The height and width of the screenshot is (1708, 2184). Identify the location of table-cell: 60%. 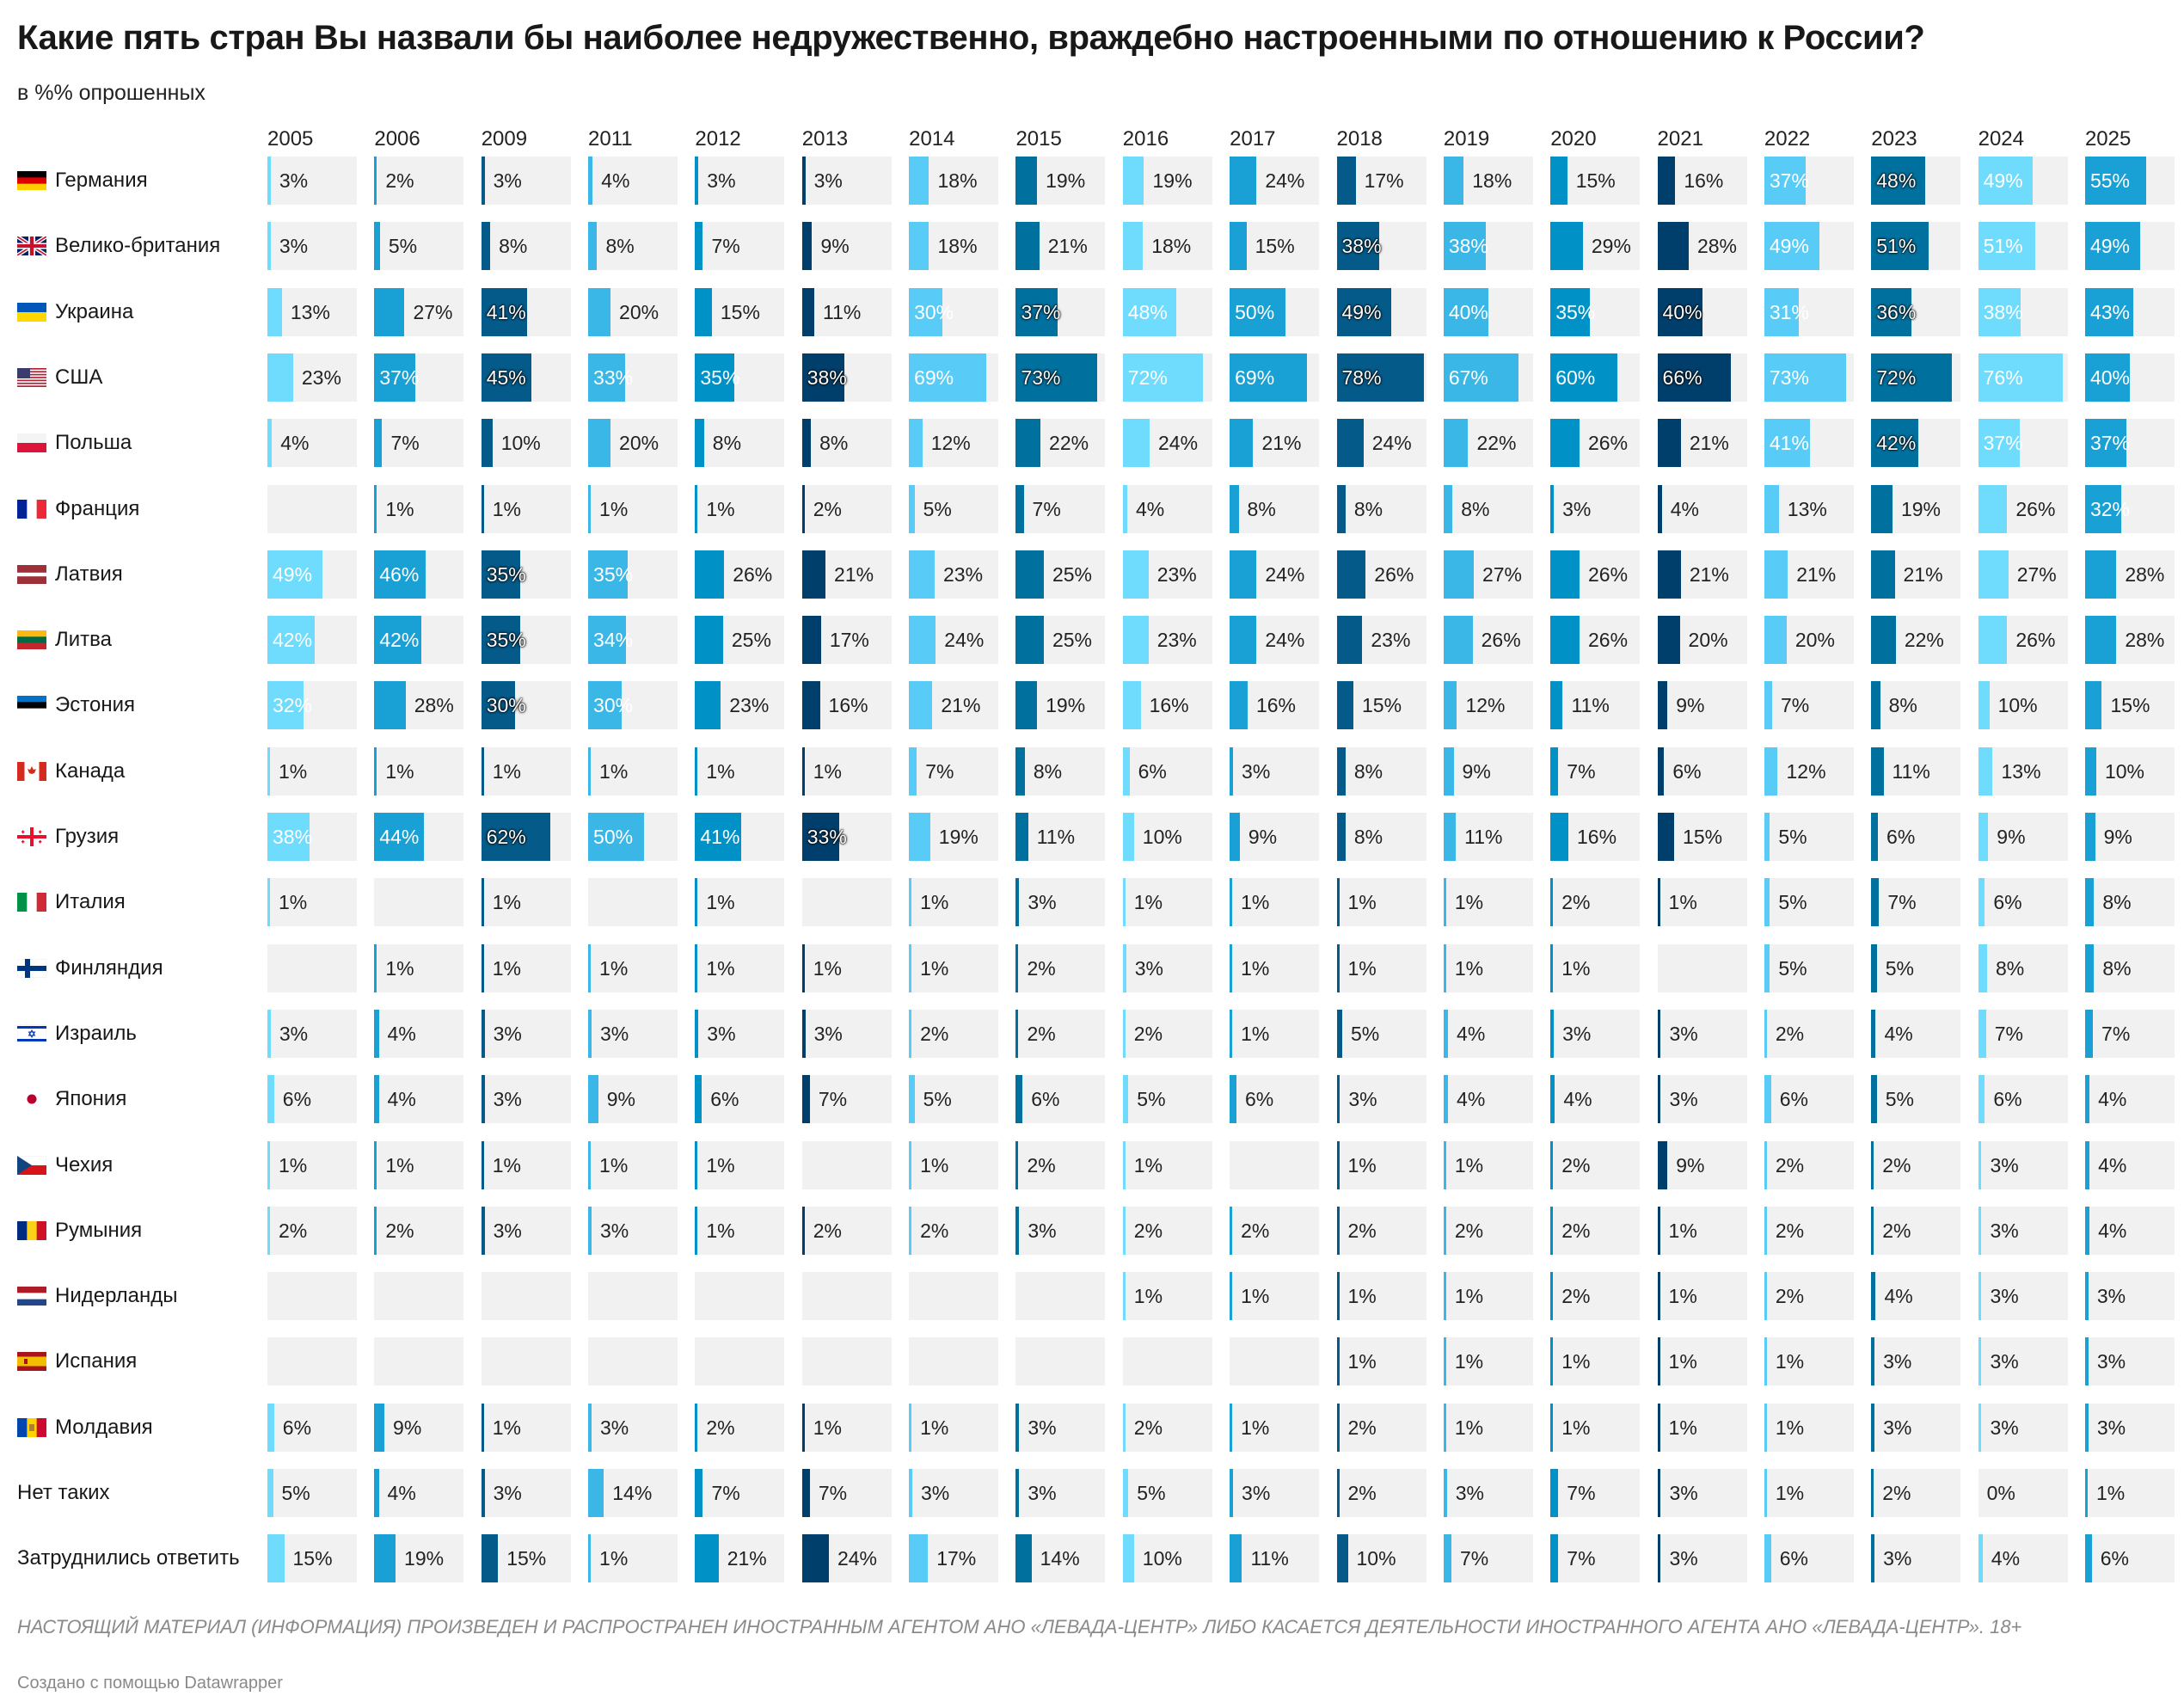
(1595, 378).